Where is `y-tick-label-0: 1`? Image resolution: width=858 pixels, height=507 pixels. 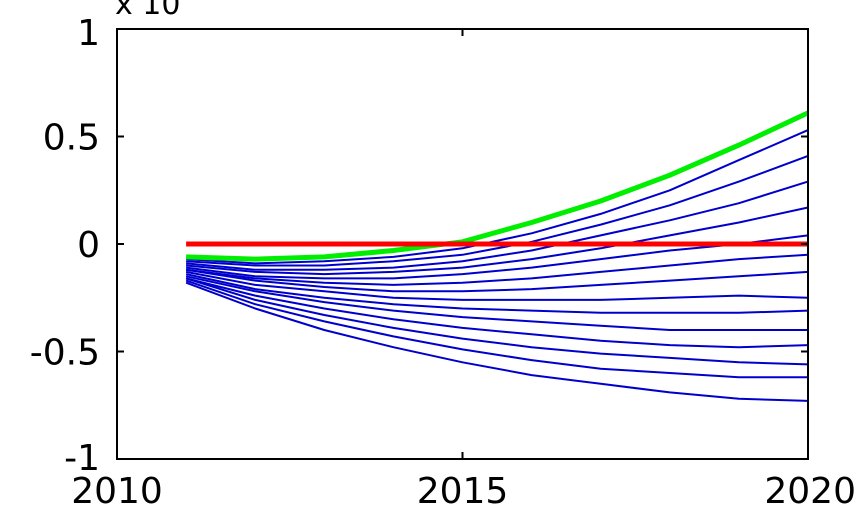 y-tick-label-0: 1 is located at coordinates (88, 33).